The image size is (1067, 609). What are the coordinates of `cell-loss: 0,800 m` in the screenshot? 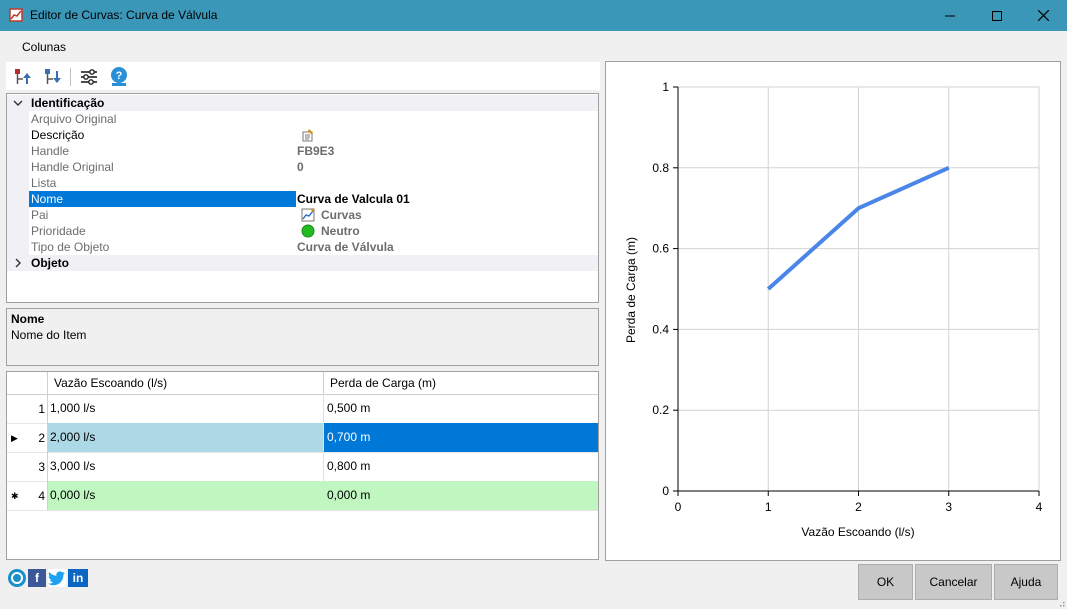 It's located at (349, 466).